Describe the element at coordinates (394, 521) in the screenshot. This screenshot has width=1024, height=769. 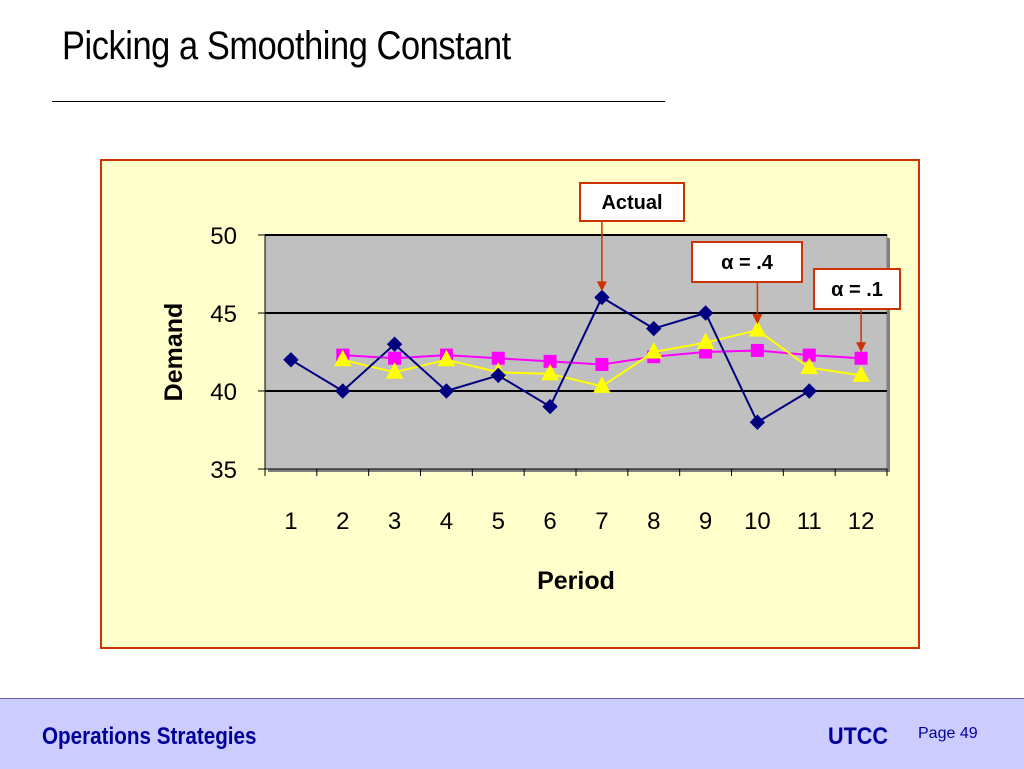
I see `x-tick-label-3: 3` at that location.